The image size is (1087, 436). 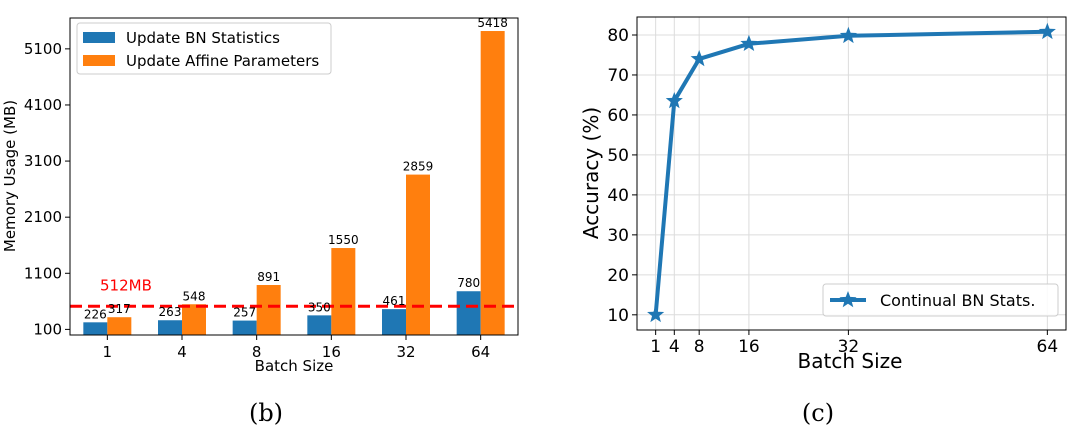 I want to click on y-axis-ticks: 100 1100 2100 3100 4100 5100, so click(x=47, y=189).